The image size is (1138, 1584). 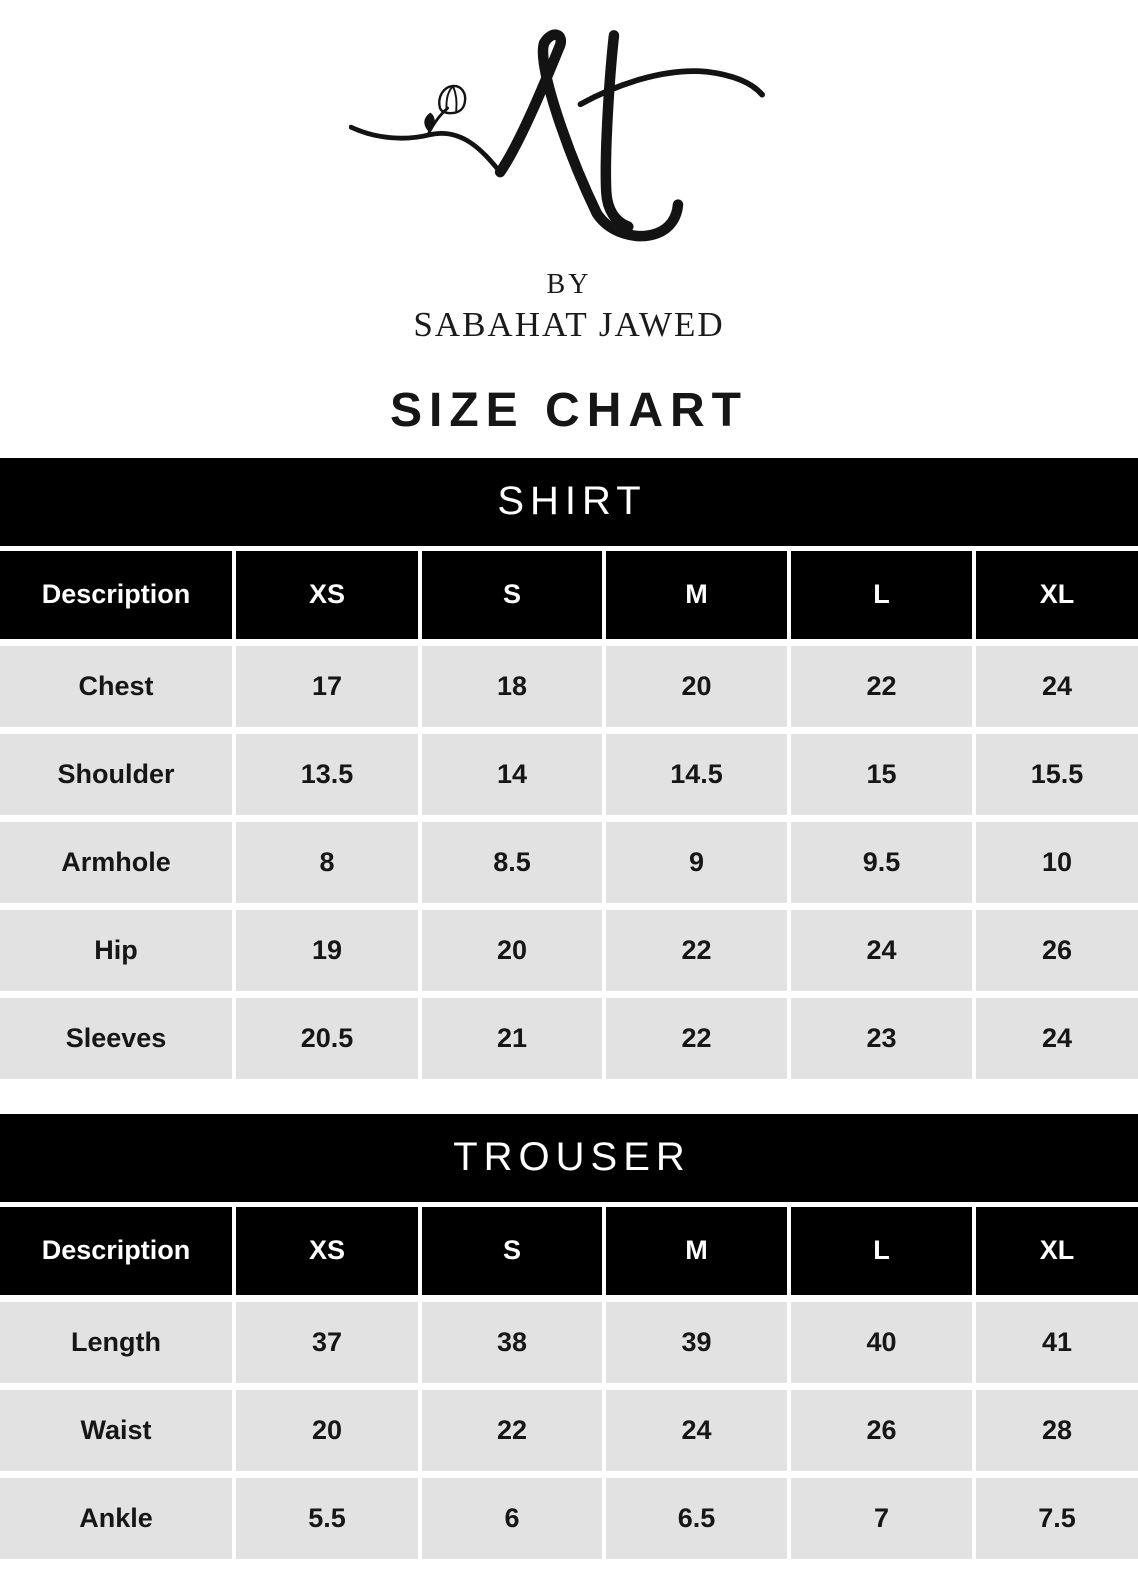 What do you see at coordinates (696, 1518) in the screenshot?
I see `size-value: 6.5` at bounding box center [696, 1518].